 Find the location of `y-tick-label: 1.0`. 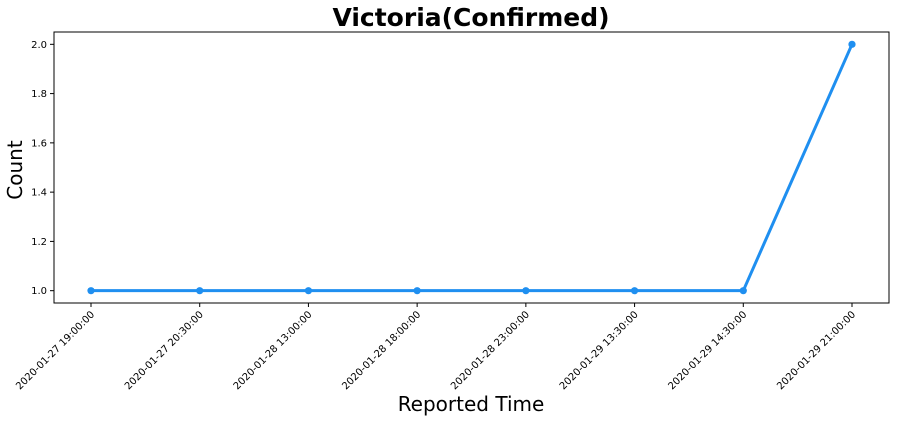

y-tick-label: 1.0 is located at coordinates (39, 291).